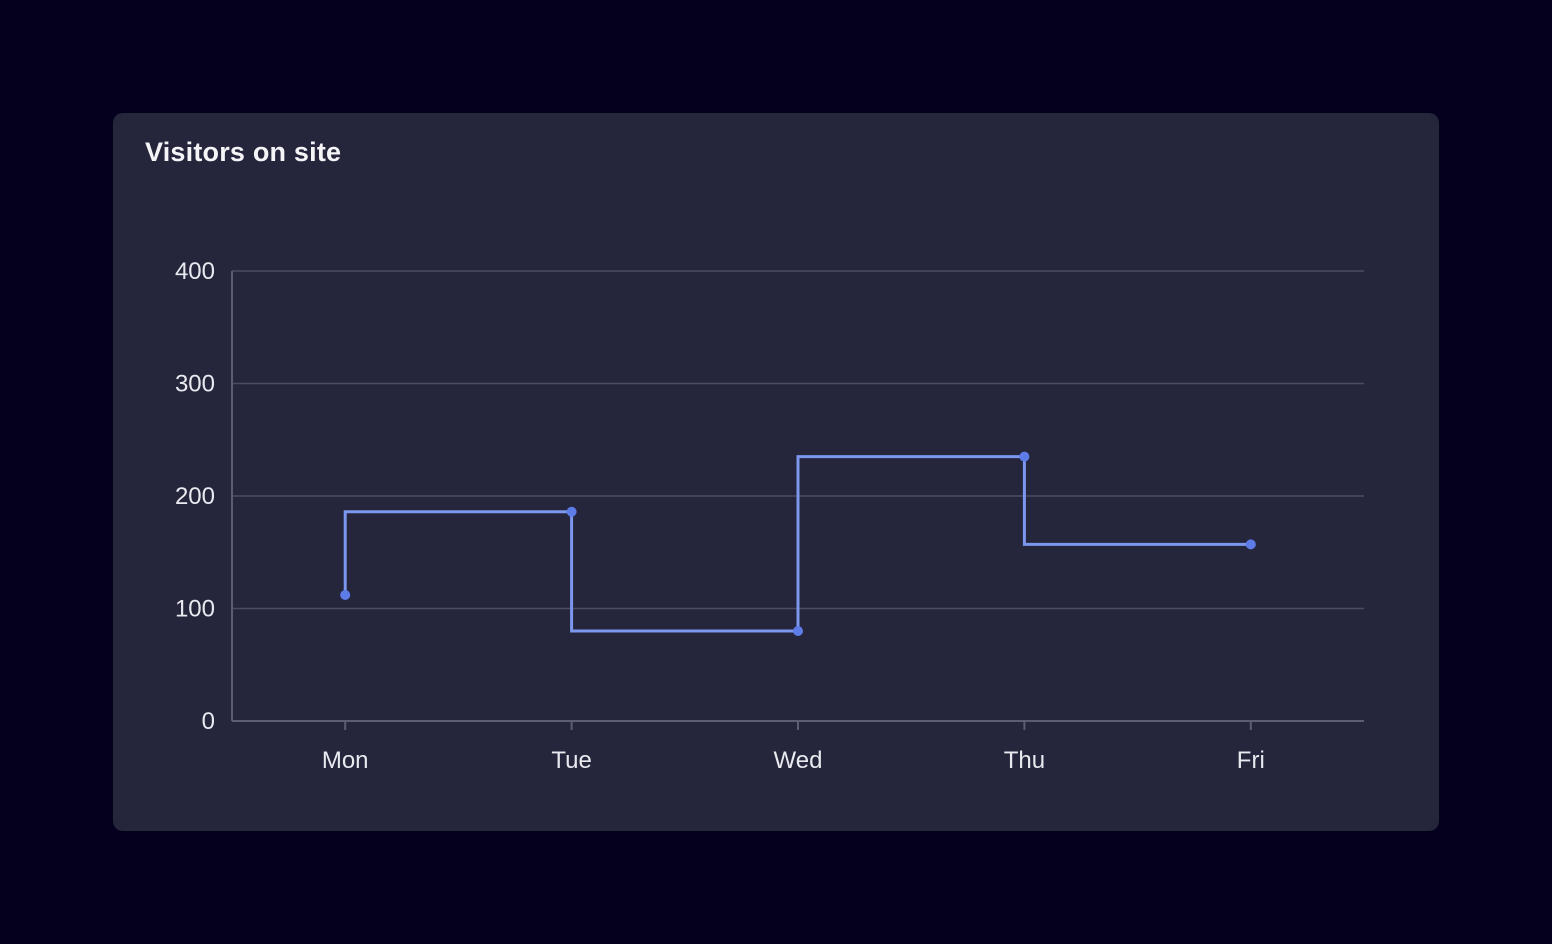 This screenshot has height=944, width=1552. I want to click on y-tick-label: 100, so click(195, 609).